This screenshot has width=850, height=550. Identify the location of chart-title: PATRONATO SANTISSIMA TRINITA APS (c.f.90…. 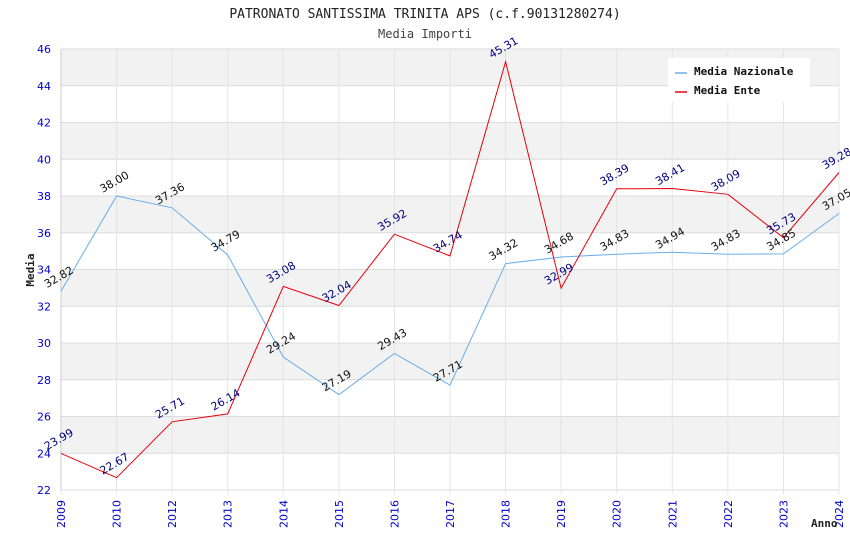
(424, 14).